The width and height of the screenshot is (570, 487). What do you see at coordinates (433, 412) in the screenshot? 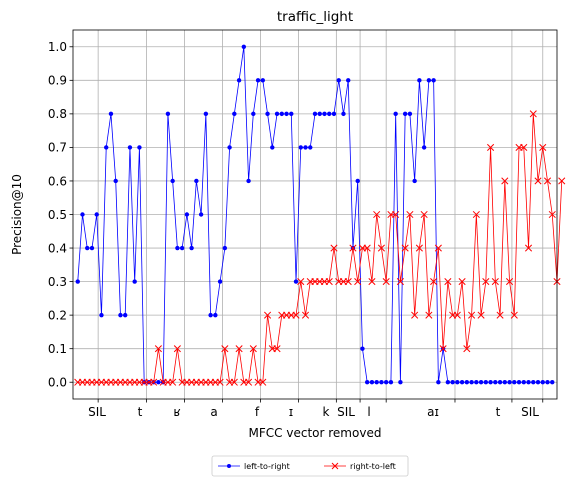
I see `x-tick-label: aɪ` at bounding box center [433, 412].